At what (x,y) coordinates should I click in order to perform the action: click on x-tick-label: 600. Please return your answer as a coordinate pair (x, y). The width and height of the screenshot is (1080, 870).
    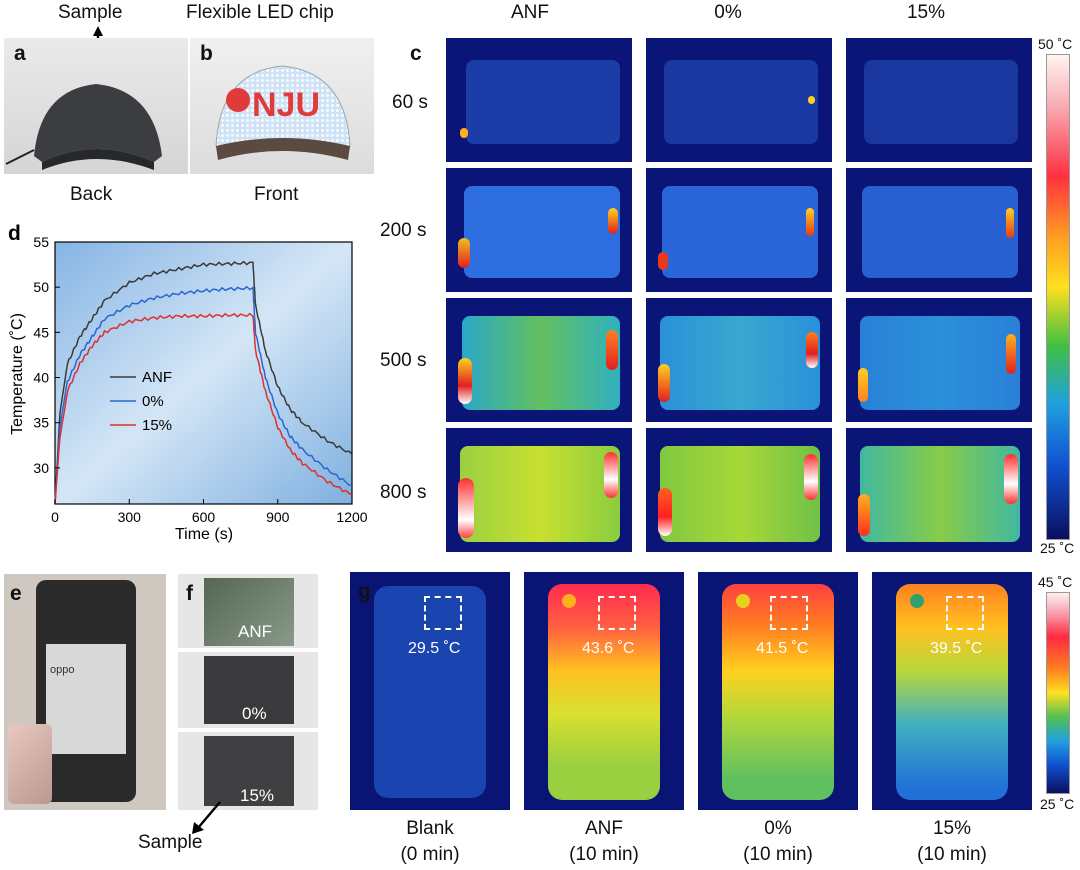
    Looking at the image, I should click on (204, 517).